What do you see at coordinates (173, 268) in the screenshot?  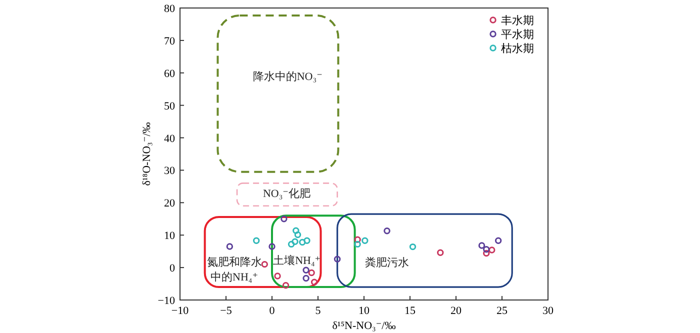 I see `y-tick-label: 0` at bounding box center [173, 268].